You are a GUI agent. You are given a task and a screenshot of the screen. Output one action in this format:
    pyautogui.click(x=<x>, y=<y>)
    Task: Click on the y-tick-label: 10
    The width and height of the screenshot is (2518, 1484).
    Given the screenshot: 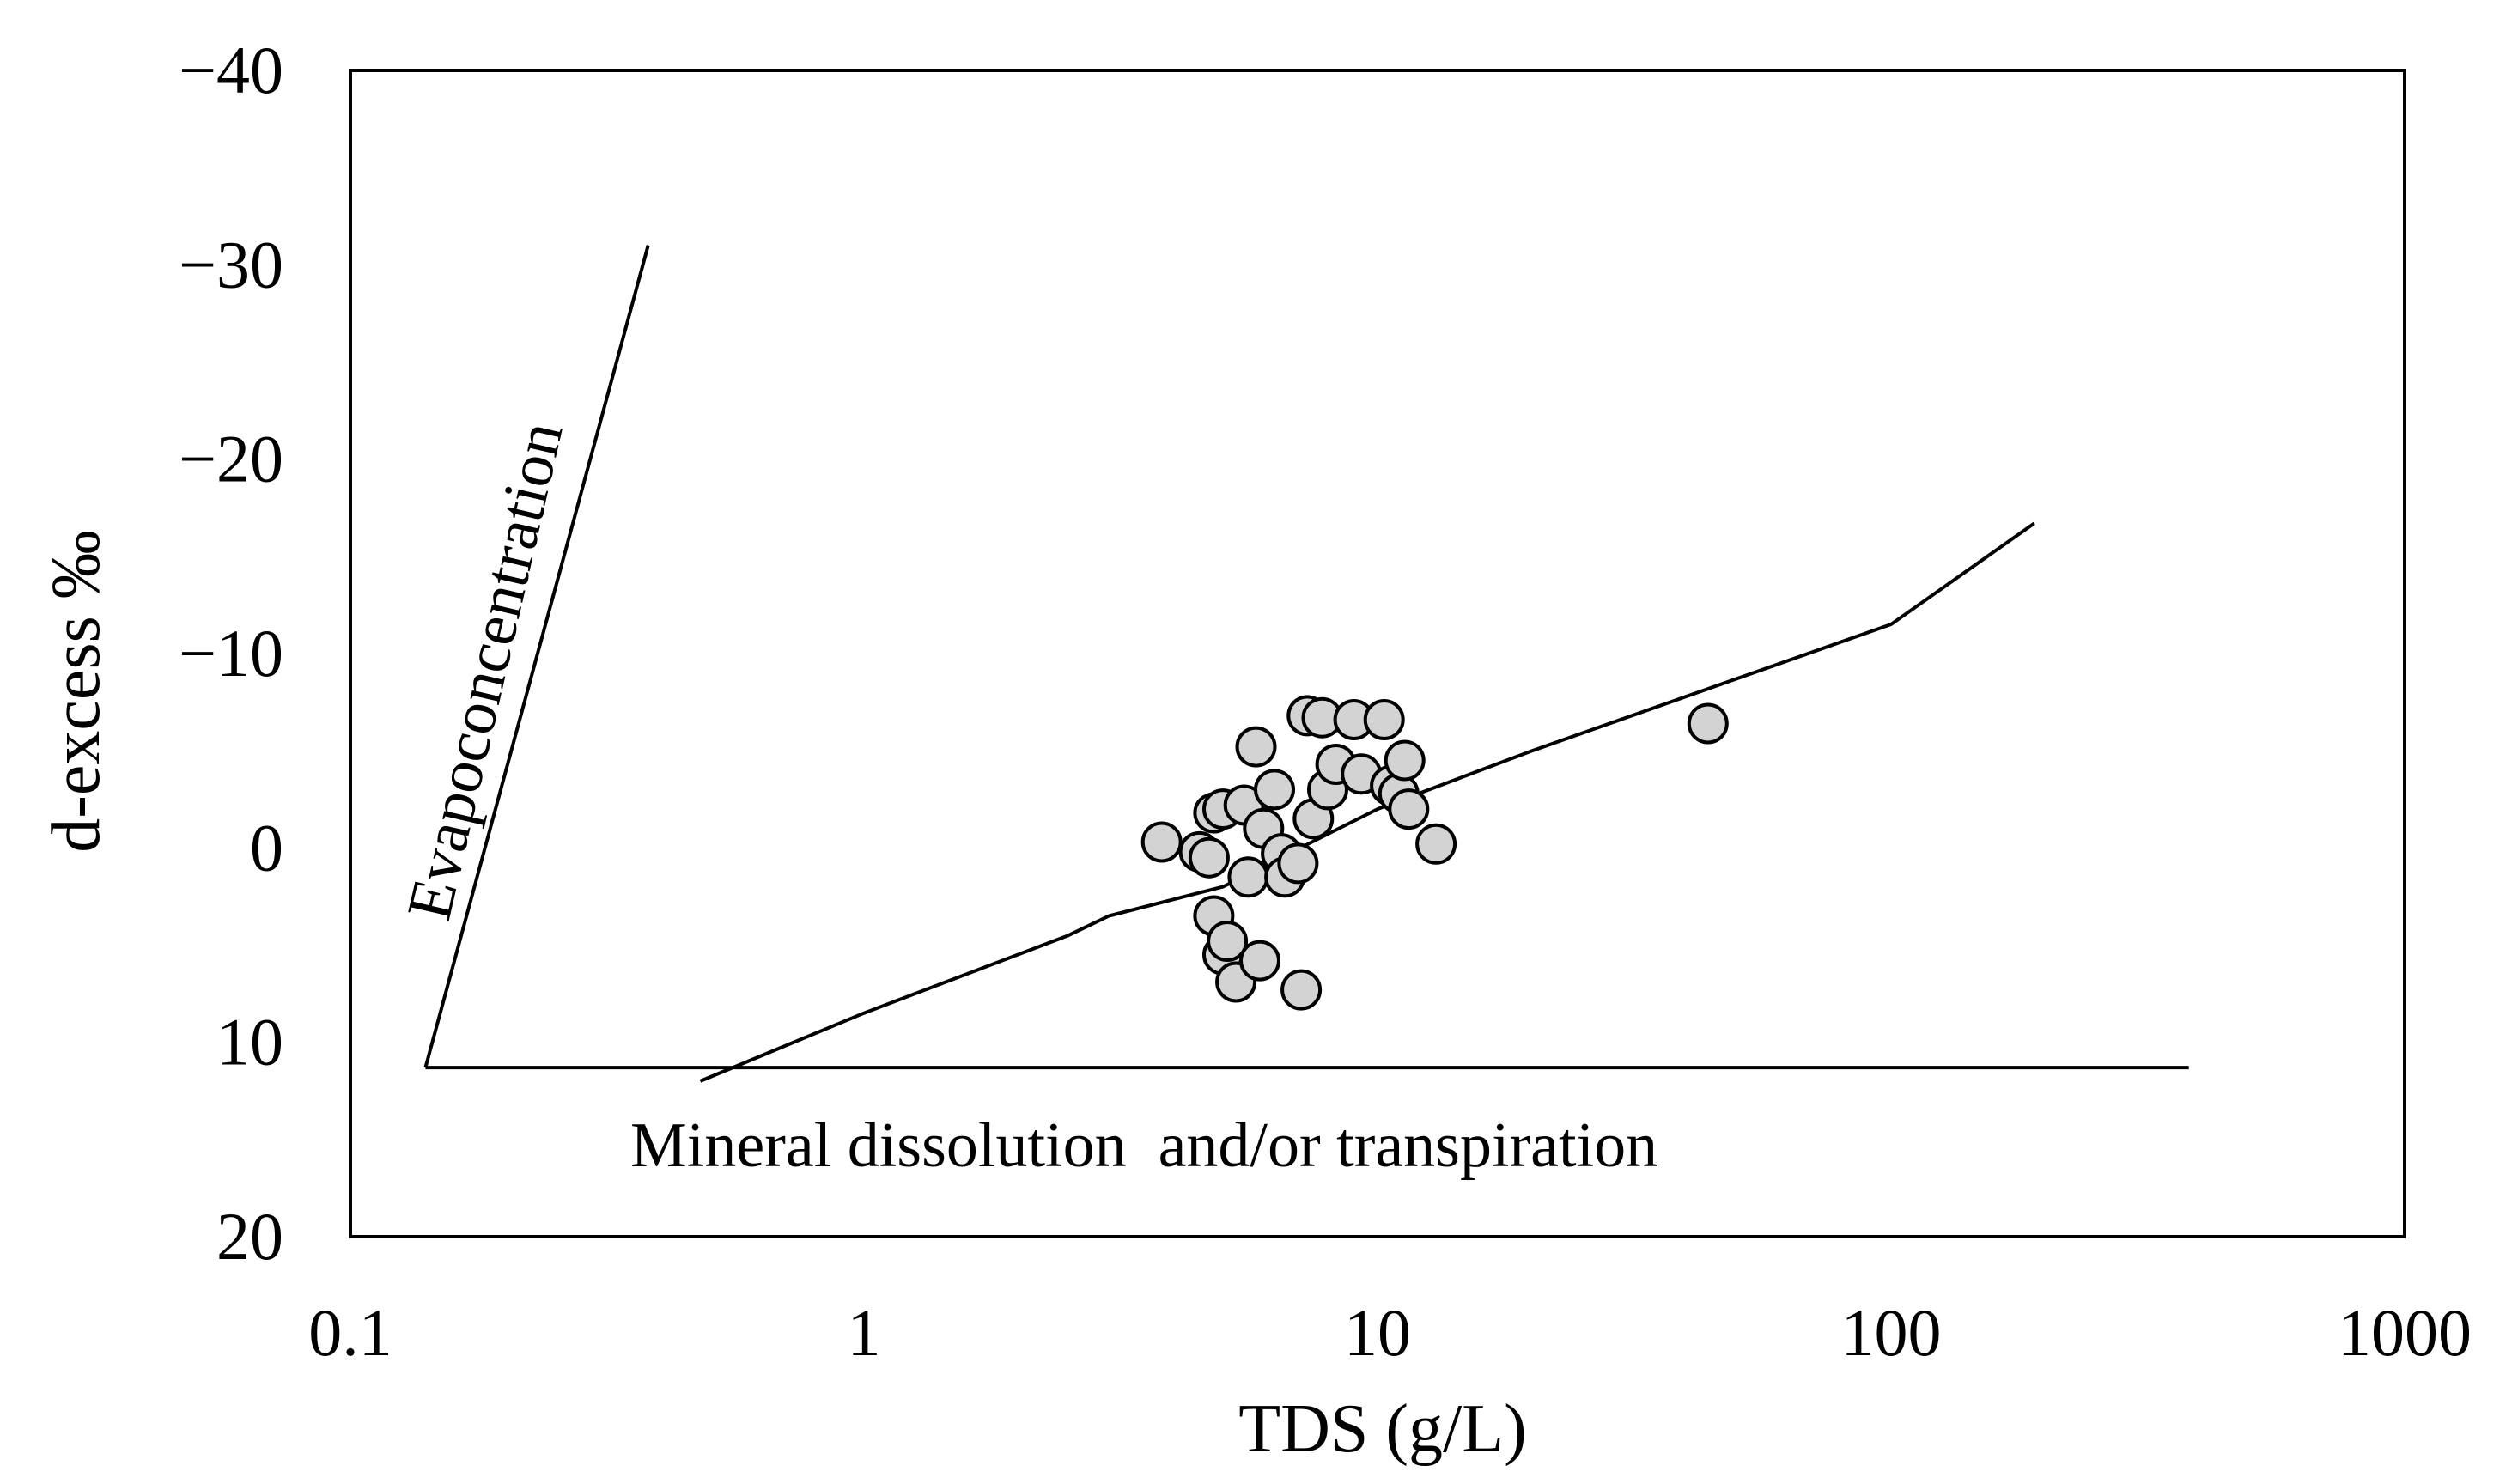 What is the action you would take?
    pyautogui.click(x=249, y=1042)
    